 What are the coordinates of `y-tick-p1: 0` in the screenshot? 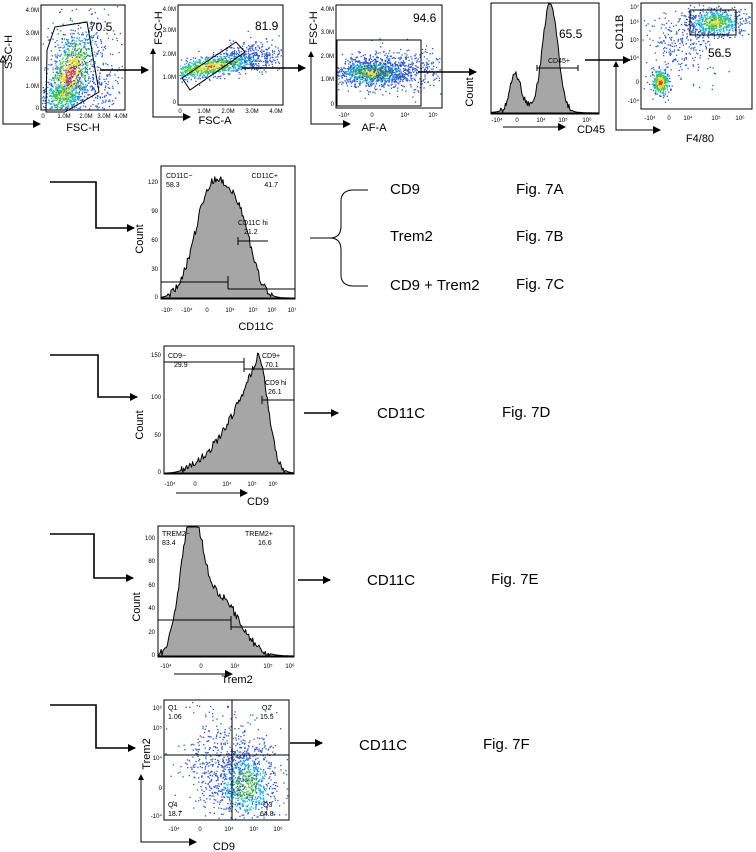 It's located at (38, 109).